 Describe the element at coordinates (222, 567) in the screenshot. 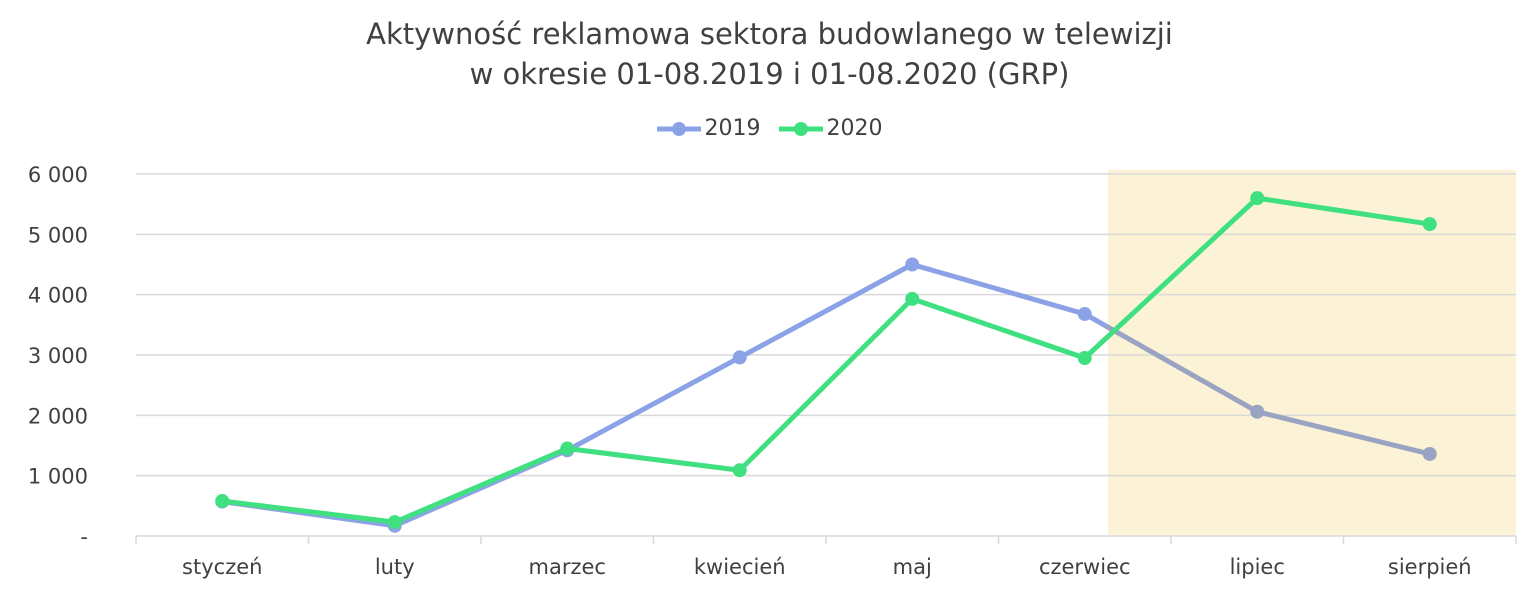

I see `x-tick-label: styczeń` at that location.